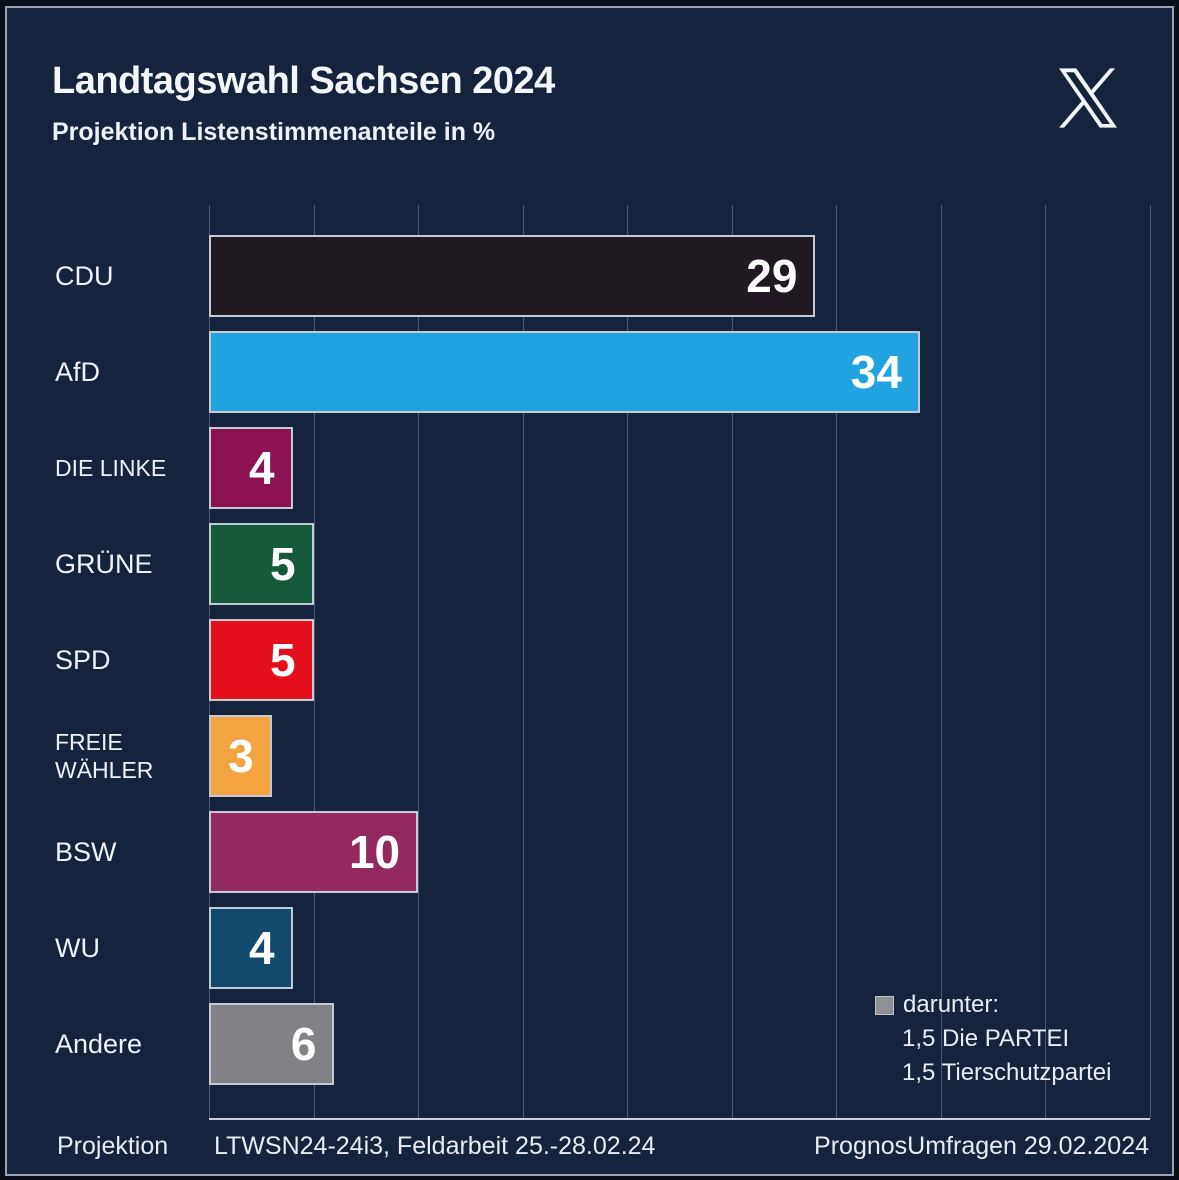 The width and height of the screenshot is (1179, 1180). I want to click on bar-value: 29, so click(772, 276).